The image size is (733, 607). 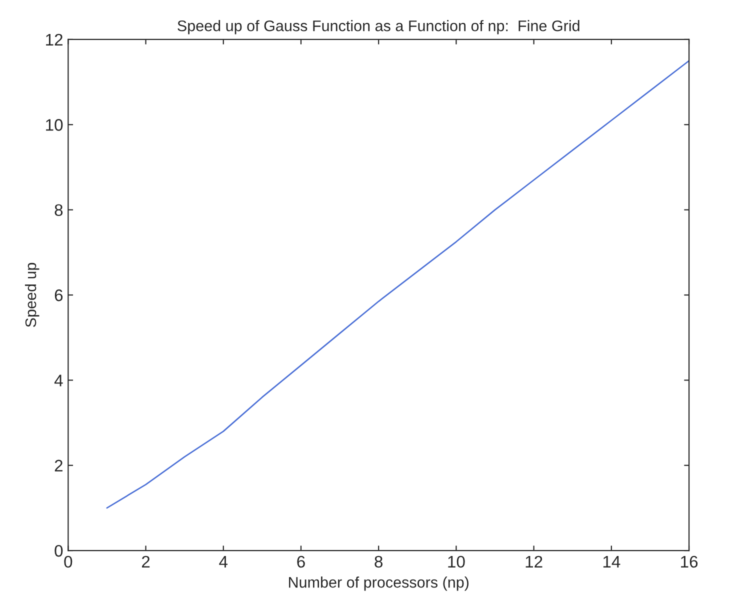 I want to click on x-tick-label: 0, so click(x=68, y=562).